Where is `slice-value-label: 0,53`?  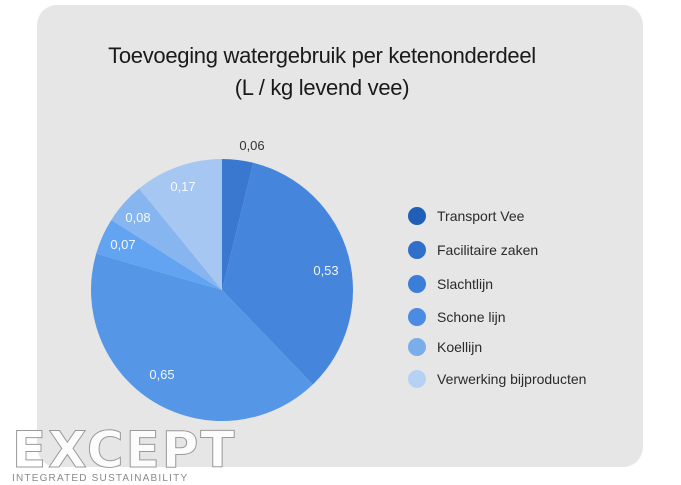
slice-value-label: 0,53 is located at coordinates (325, 270).